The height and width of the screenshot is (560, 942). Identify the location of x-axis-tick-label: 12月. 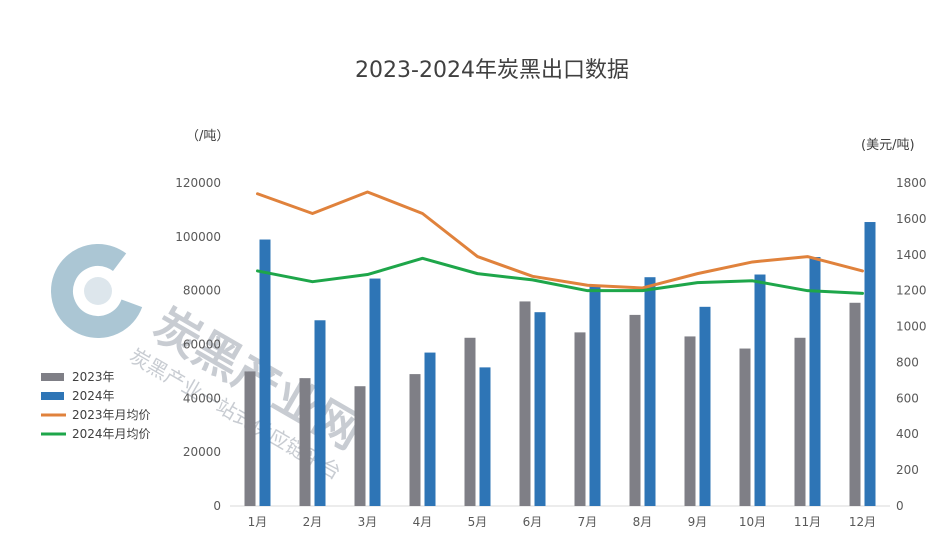
(862, 522).